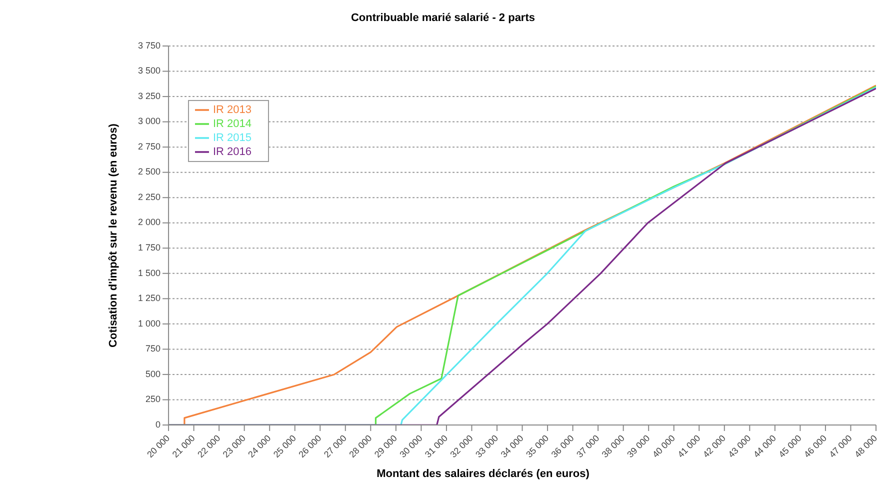  I want to click on y-axis-title: Cotisation d'impôt sur le revenu (en euros), so click(113, 235).